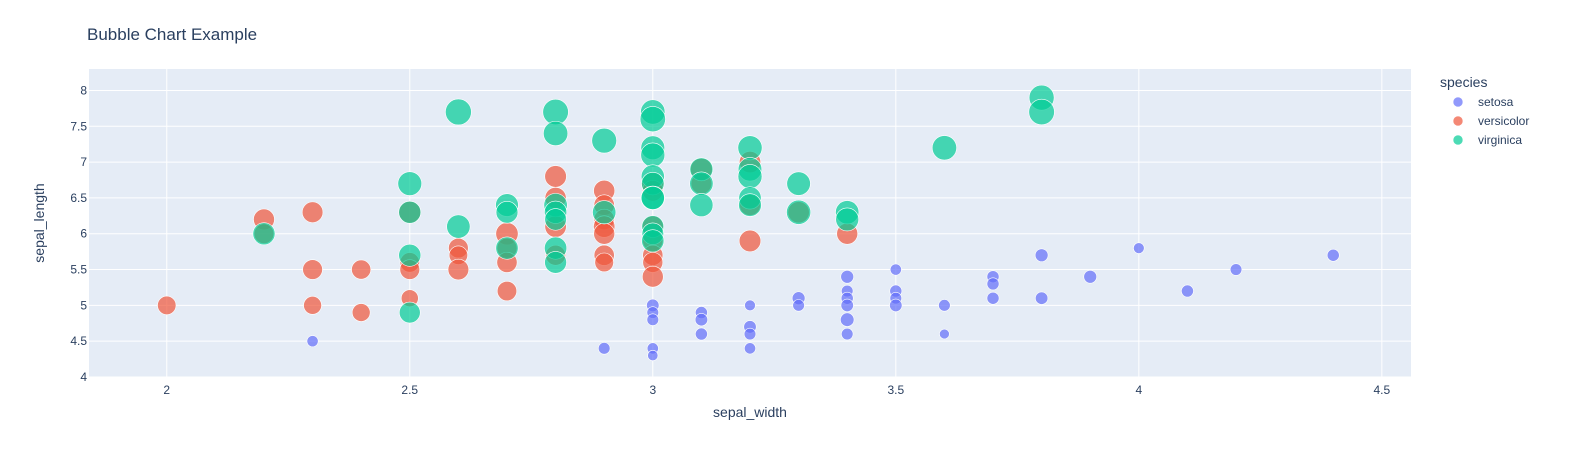 Image resolution: width=1581 pixels, height=463 pixels. I want to click on legend-label: versicolor, so click(1503, 121).